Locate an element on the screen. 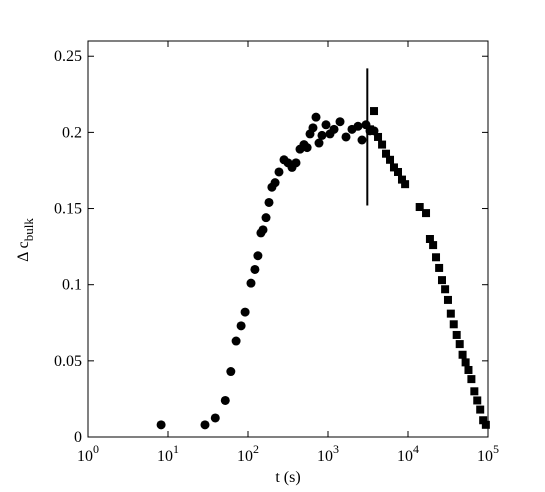 This screenshot has height=492, width=545. x-tick-label: 10⁵ is located at coordinates (488, 453).